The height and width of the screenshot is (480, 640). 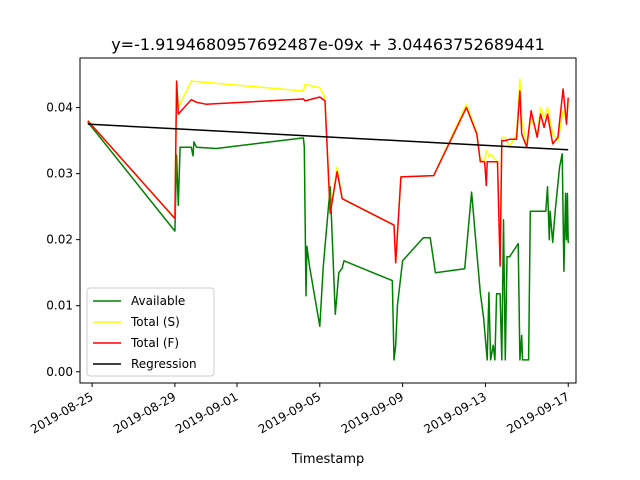 I want to click on series-line-regression, so click(x=328, y=137).